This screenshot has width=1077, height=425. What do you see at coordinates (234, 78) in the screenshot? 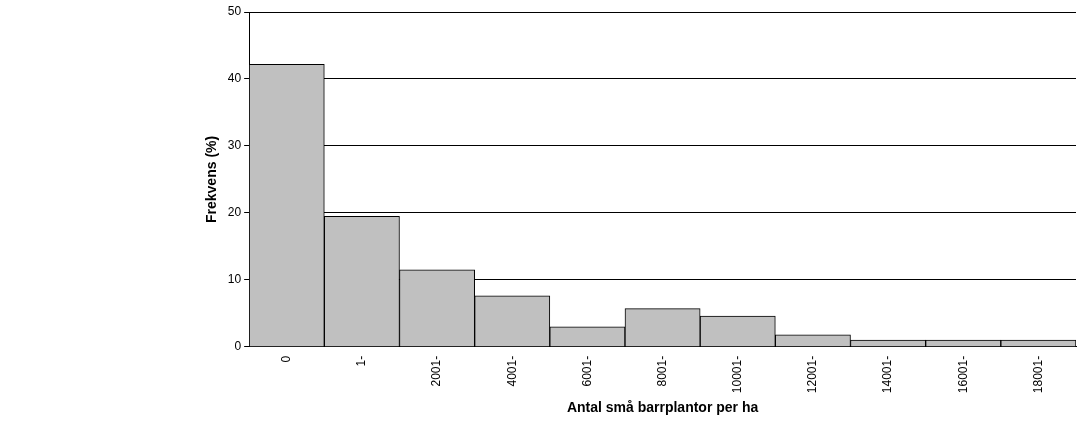
I see `y-tick-label: 40` at bounding box center [234, 78].